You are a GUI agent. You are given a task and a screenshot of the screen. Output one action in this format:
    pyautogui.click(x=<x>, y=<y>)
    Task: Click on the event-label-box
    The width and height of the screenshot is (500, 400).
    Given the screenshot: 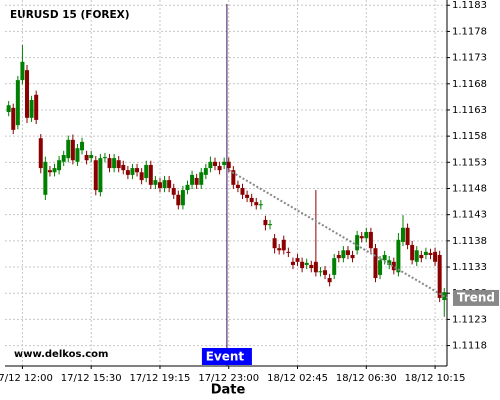 What is the action you would take?
    pyautogui.click(x=226, y=356)
    